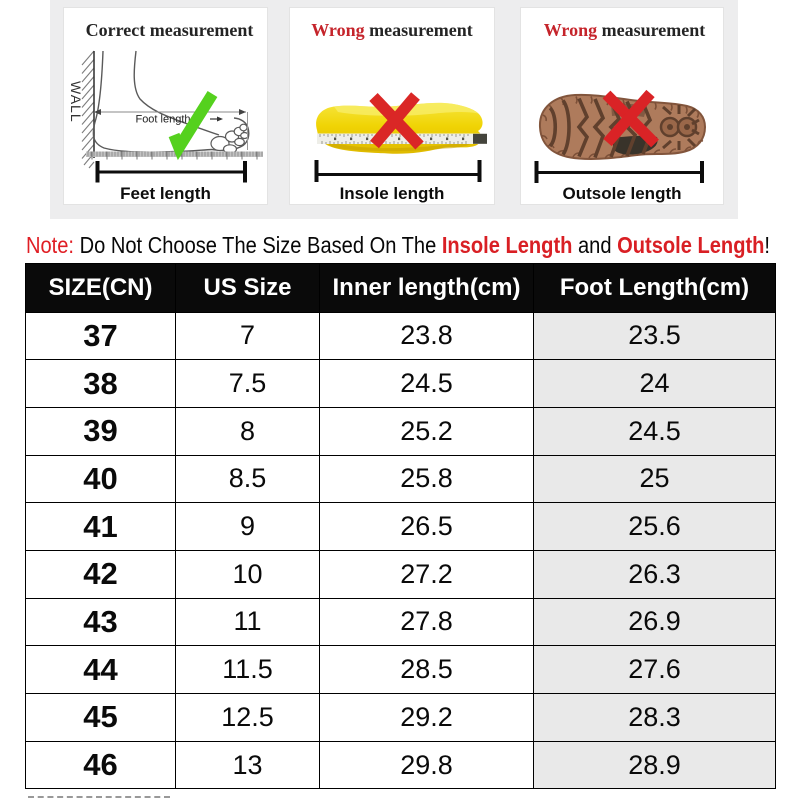 This screenshot has height=800, width=800. What do you see at coordinates (162, 120) in the screenshot?
I see `svg-text: Foot length` at bounding box center [162, 120].